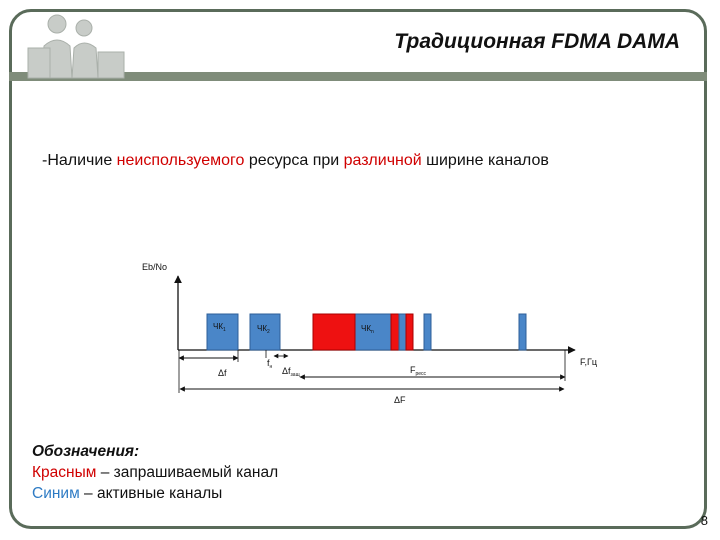 This screenshot has height=540, width=720. What do you see at coordinates (485, 160) in the screenshot?
I see `statement-suffix: ширине каналов` at bounding box center [485, 160].